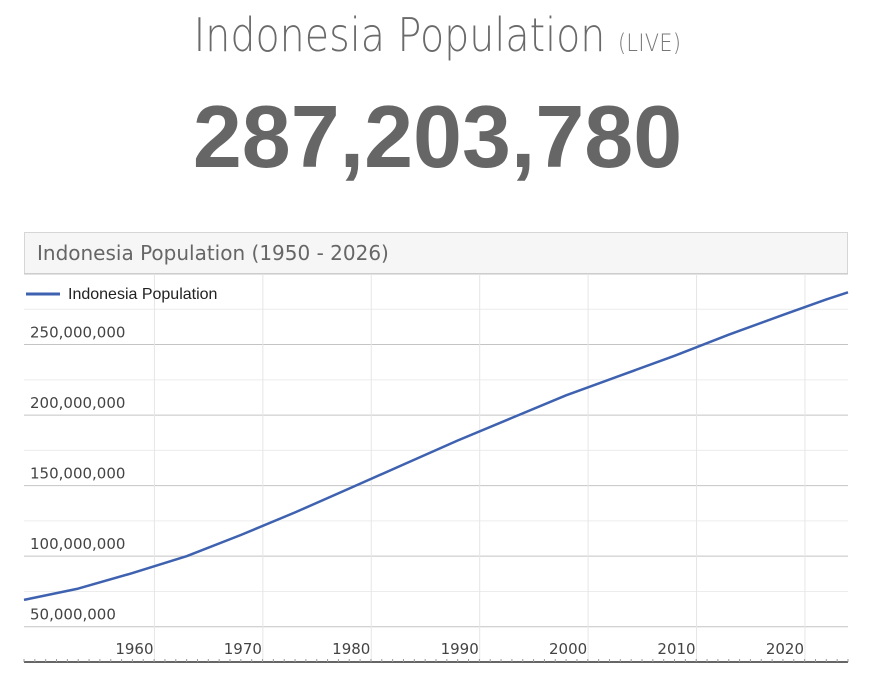 Image resolution: width=875 pixels, height=683 pixels. Describe the element at coordinates (568, 649) in the screenshot. I see `x-tick-label: 2000` at that location.